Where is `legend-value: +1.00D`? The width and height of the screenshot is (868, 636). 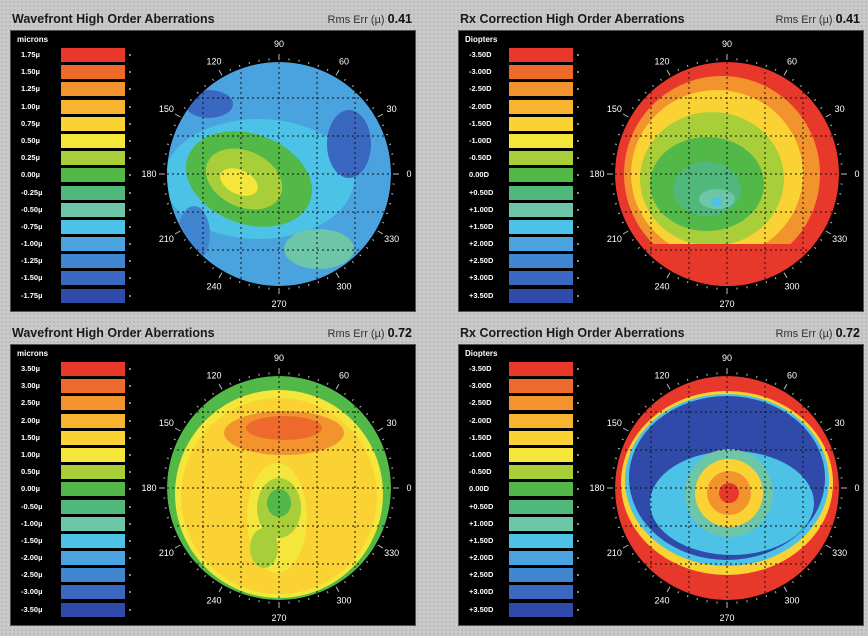
legend-value: +1.00D is located at coordinates (481, 209).